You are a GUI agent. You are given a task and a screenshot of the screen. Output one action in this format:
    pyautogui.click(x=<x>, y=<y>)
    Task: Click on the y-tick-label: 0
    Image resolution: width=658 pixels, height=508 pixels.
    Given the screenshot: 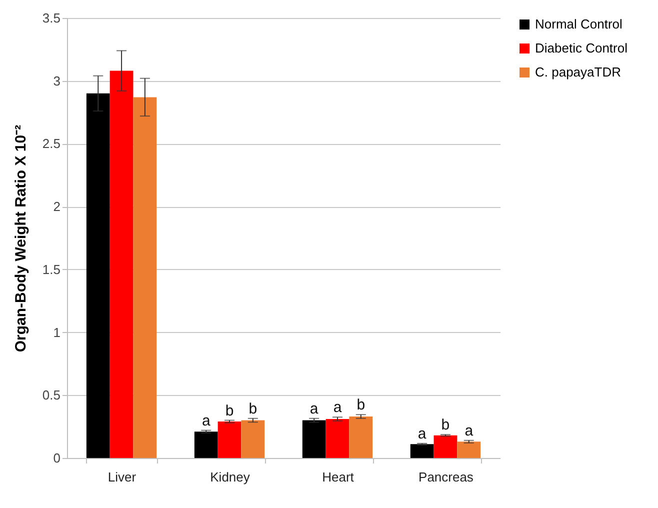 What is the action you would take?
    pyautogui.click(x=56, y=458)
    